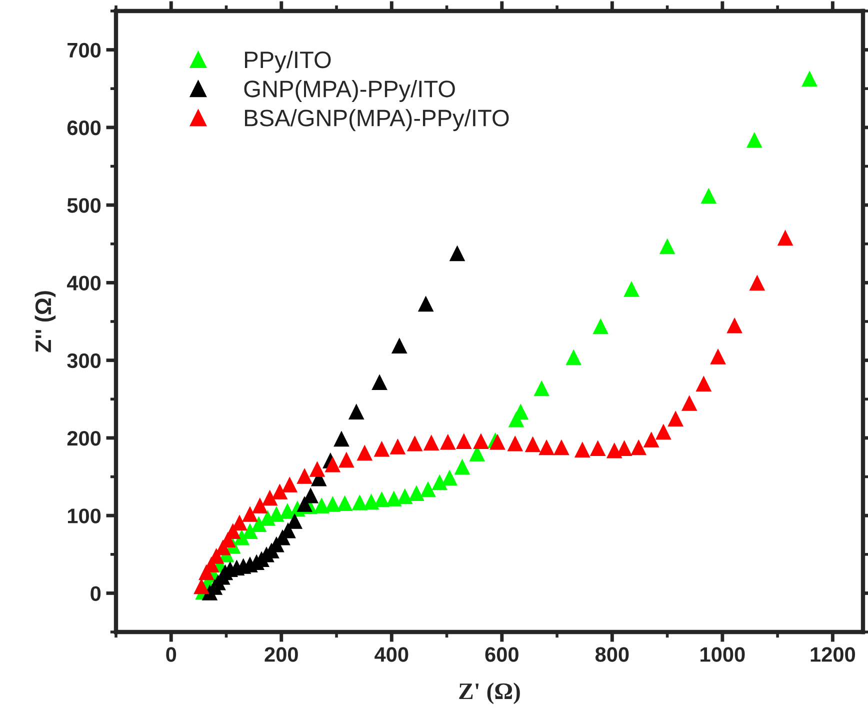 The image size is (868, 726). Describe the element at coordinates (84, 360) in the screenshot. I see `y-tick-label: 300` at that location.